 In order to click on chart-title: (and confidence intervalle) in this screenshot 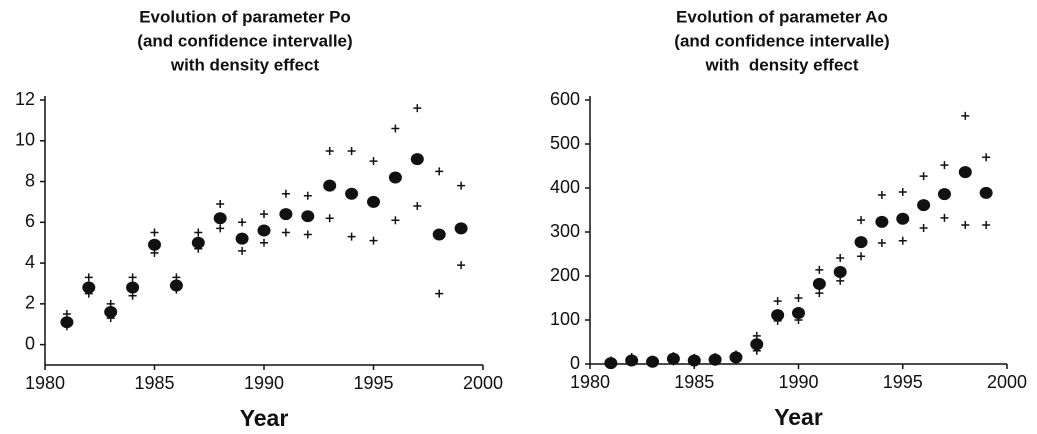, I will do `click(244, 40)`.